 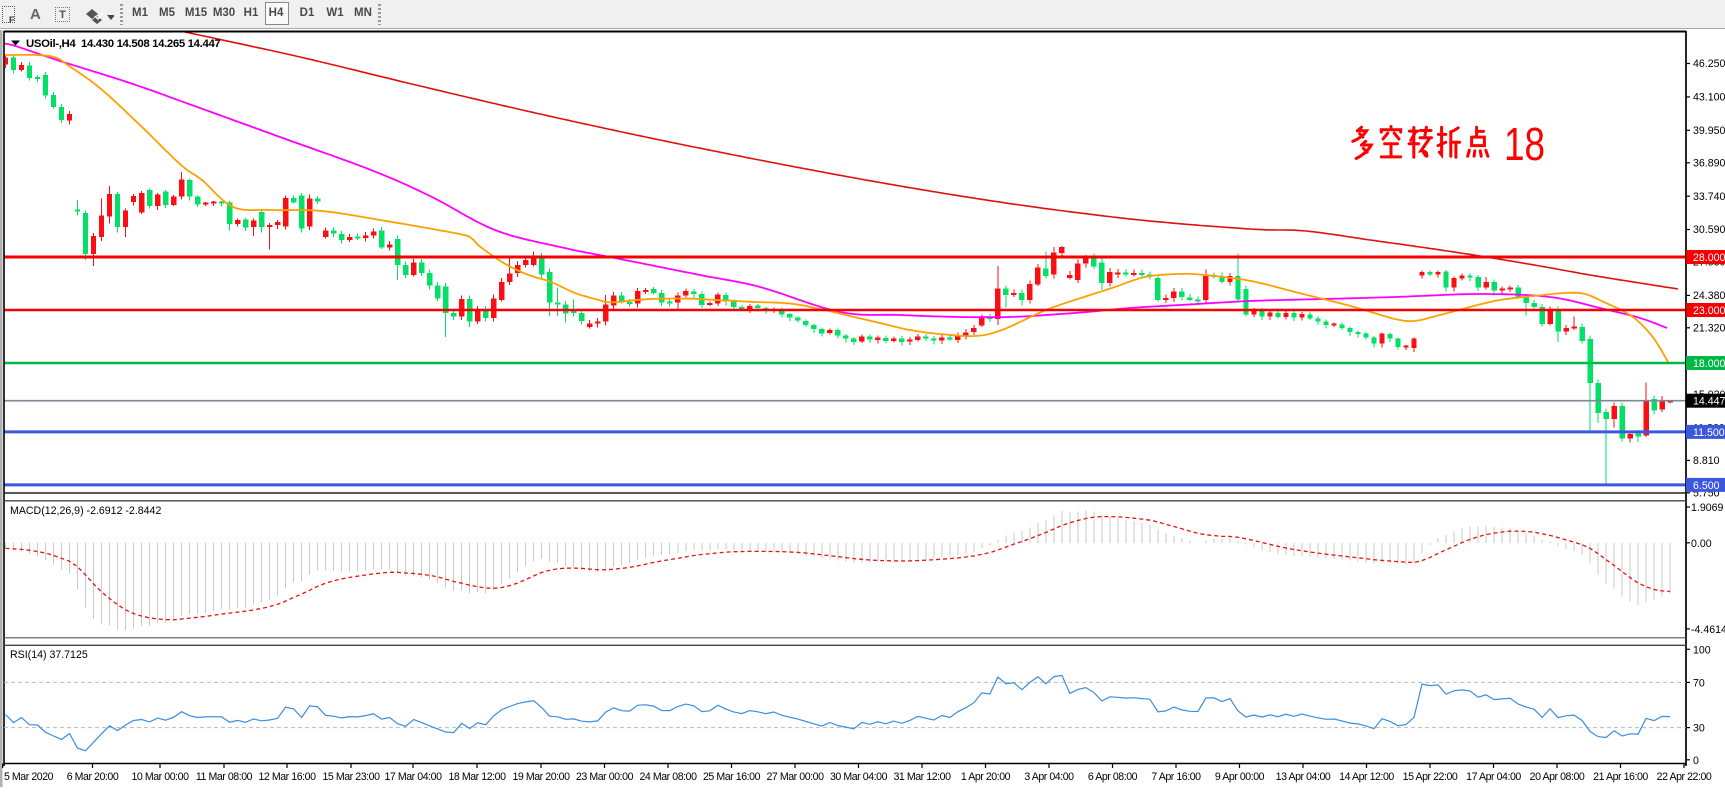 I want to click on svg-text: 11 Mar 08:00, so click(x=224, y=777).